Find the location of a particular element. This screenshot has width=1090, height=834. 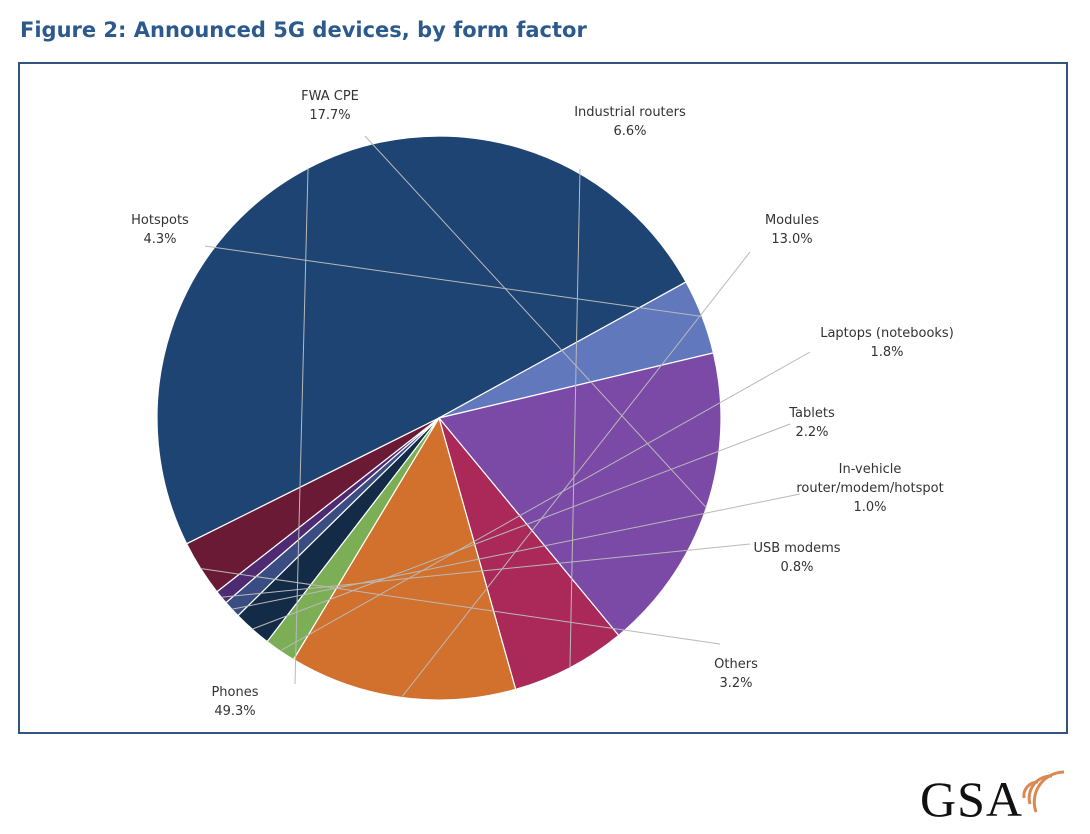

slice-label-usb-modems: USB modems 0.8% is located at coordinates (796, 558).